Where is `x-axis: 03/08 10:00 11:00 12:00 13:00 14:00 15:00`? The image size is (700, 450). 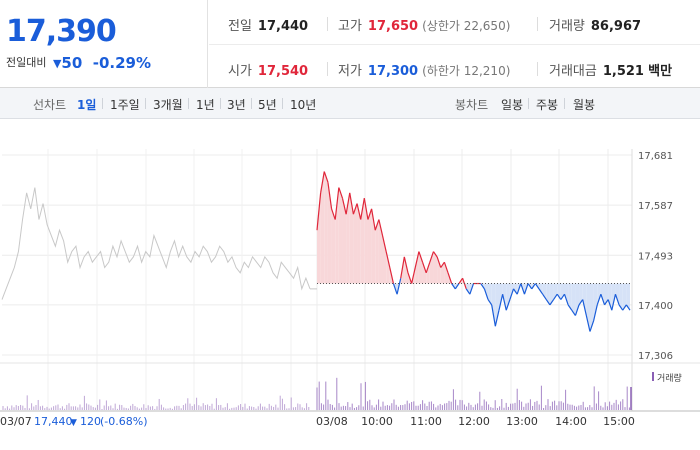
x-axis: 03/08 10:00 11:00 12:00 13:00 14:00 15:00 is located at coordinates (475, 421).